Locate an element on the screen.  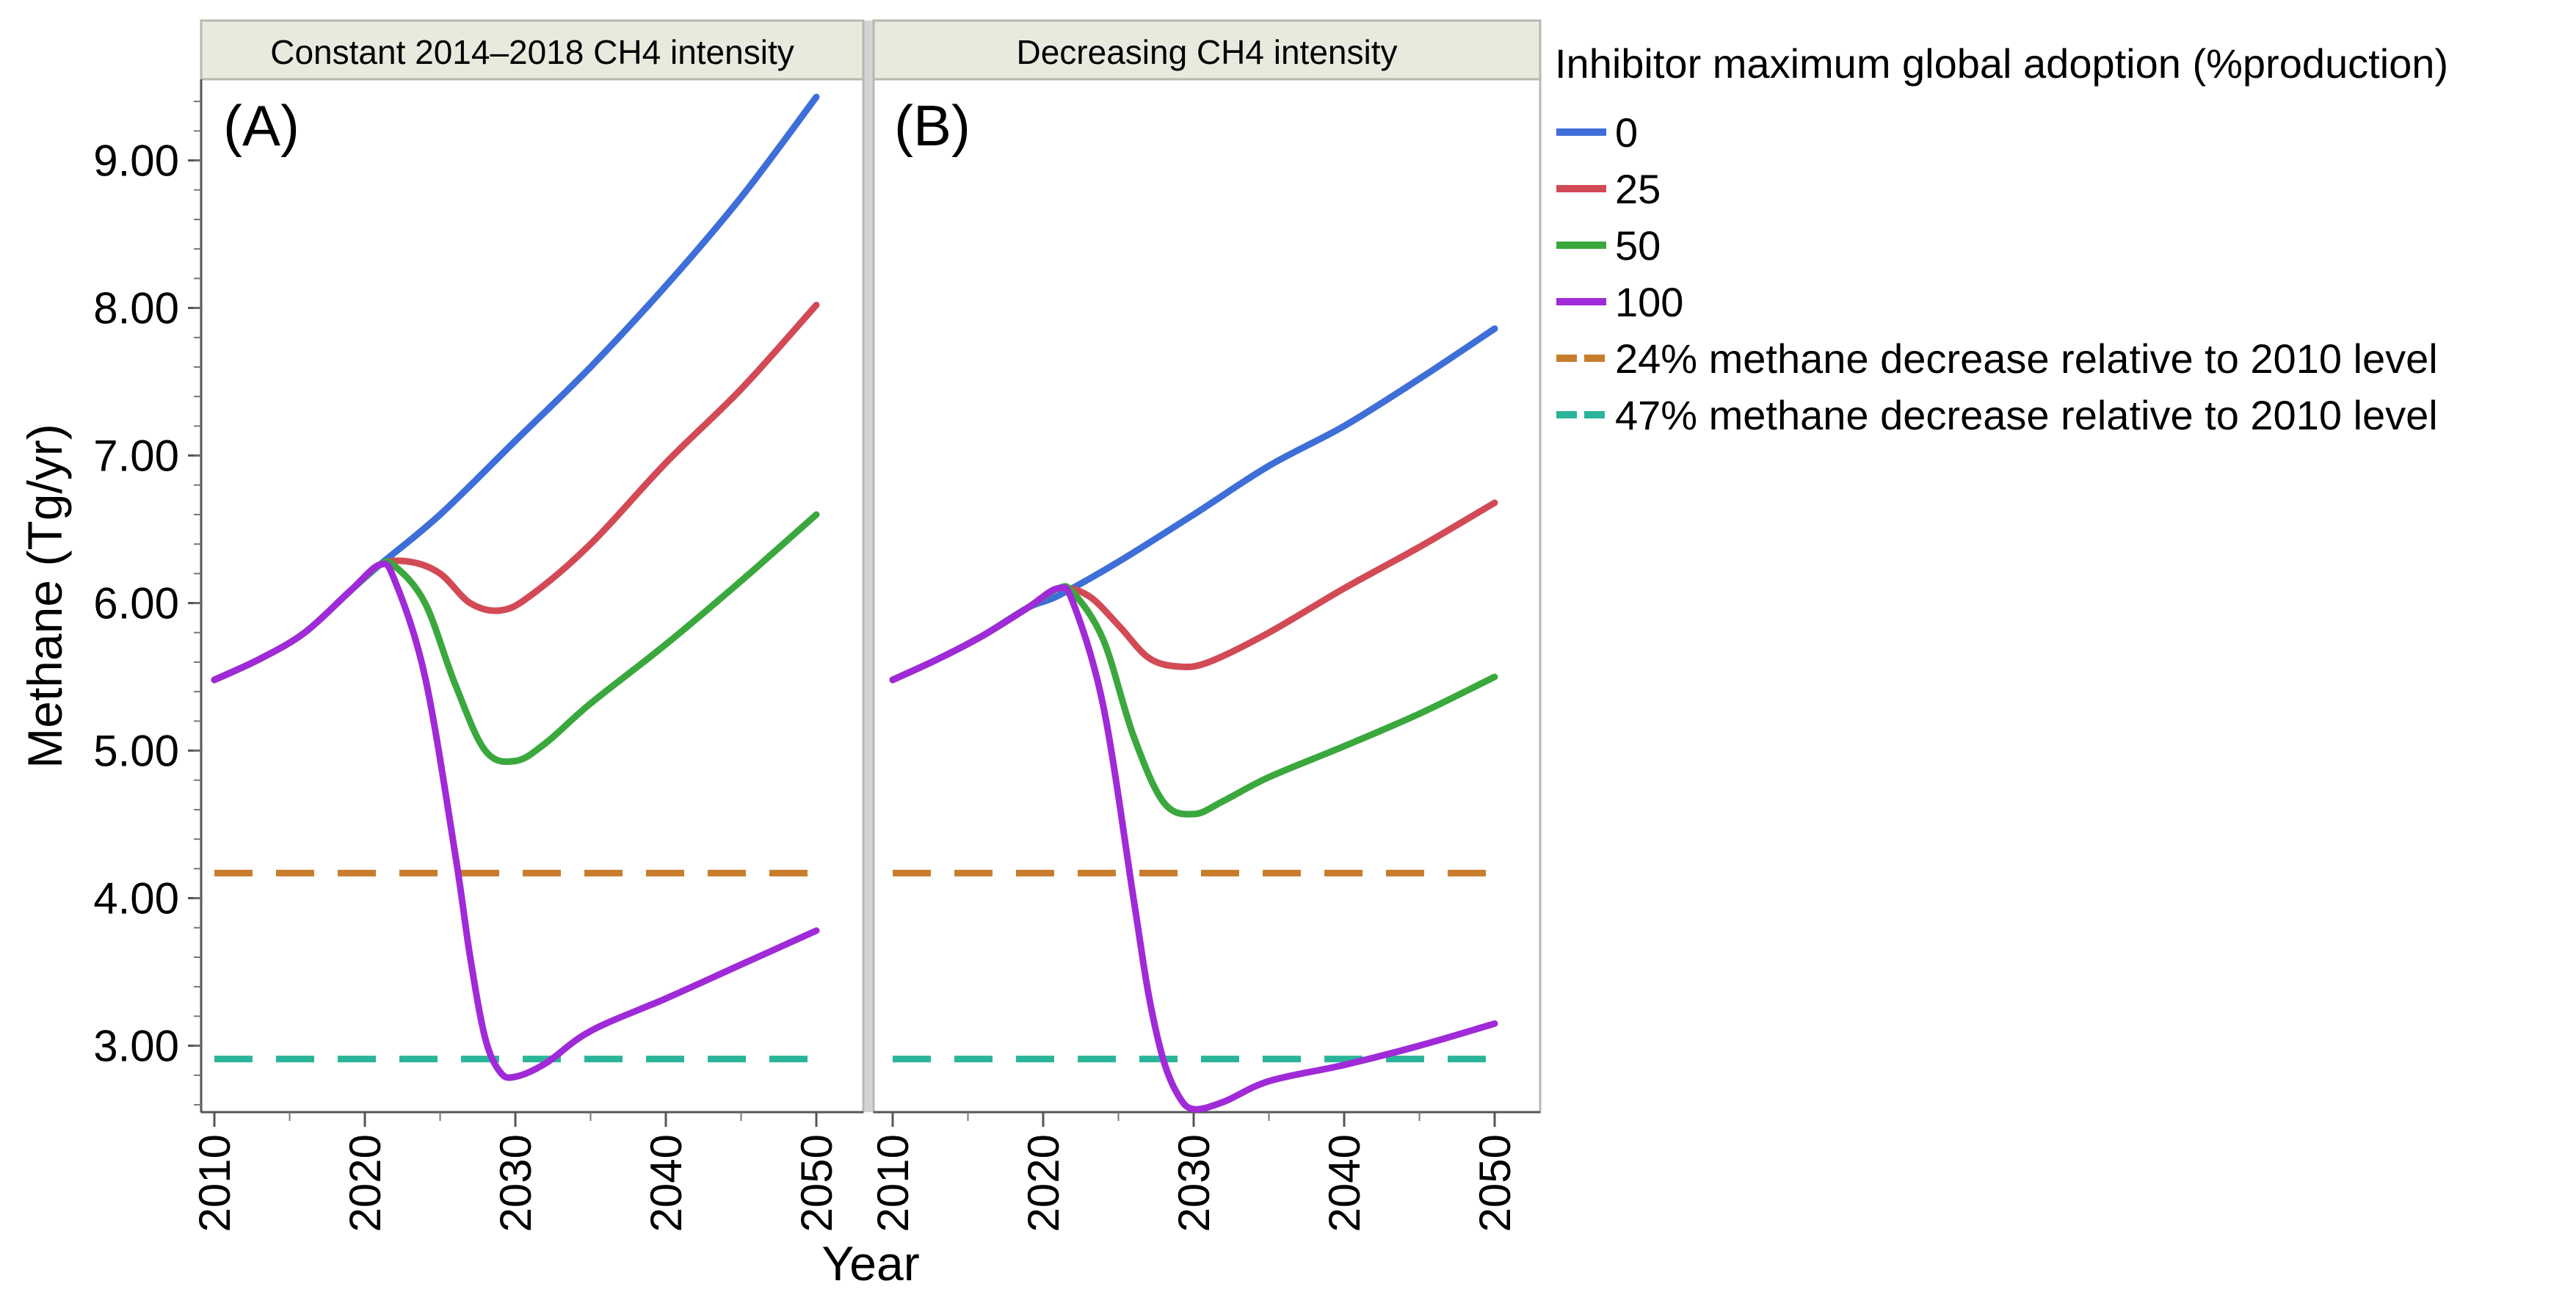
panel-b-strip-label: Decreasing CH4 intensity is located at coordinates (1207, 52).